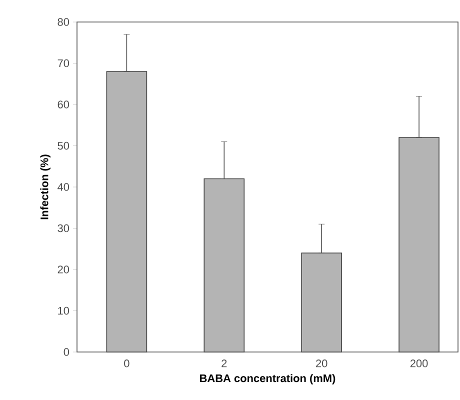 This screenshot has width=460, height=400. Describe the element at coordinates (64, 270) in the screenshot. I see `y-tick-label: 20` at that location.